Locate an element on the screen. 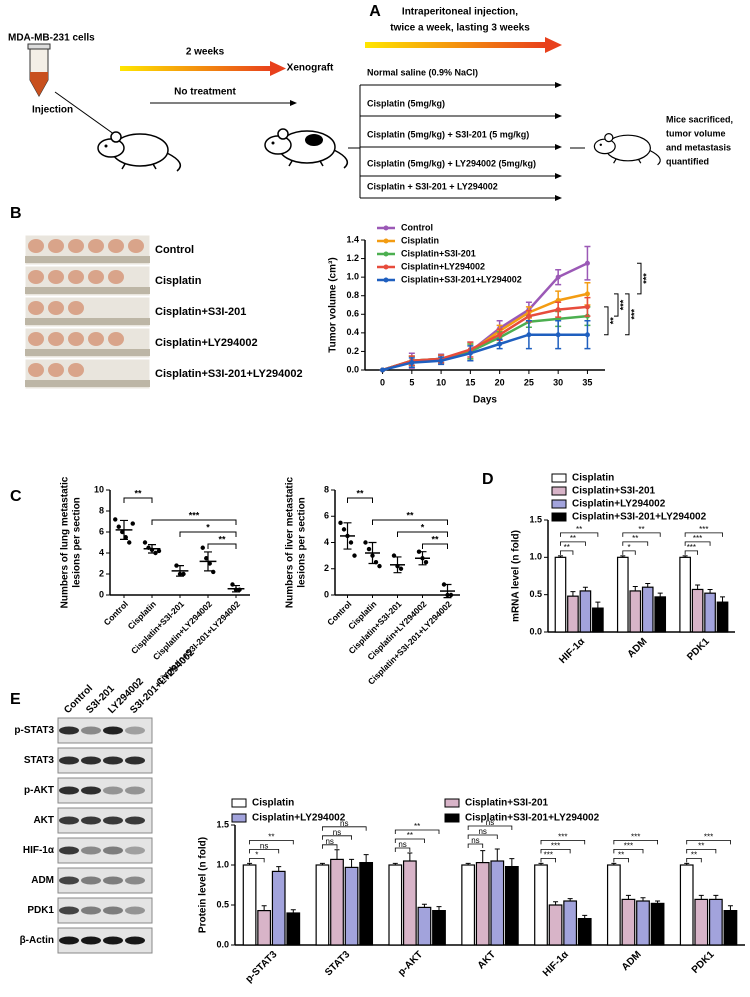 This screenshot has height=997, width=750. legend-label: Cisplatin is located at coordinates (273, 803).